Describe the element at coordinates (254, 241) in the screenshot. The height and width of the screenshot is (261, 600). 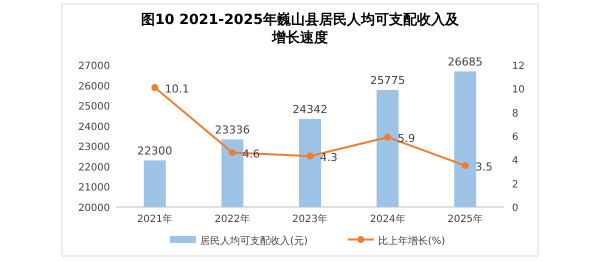
I see `legend-label: 居民人均可支配收入(元)` at that location.